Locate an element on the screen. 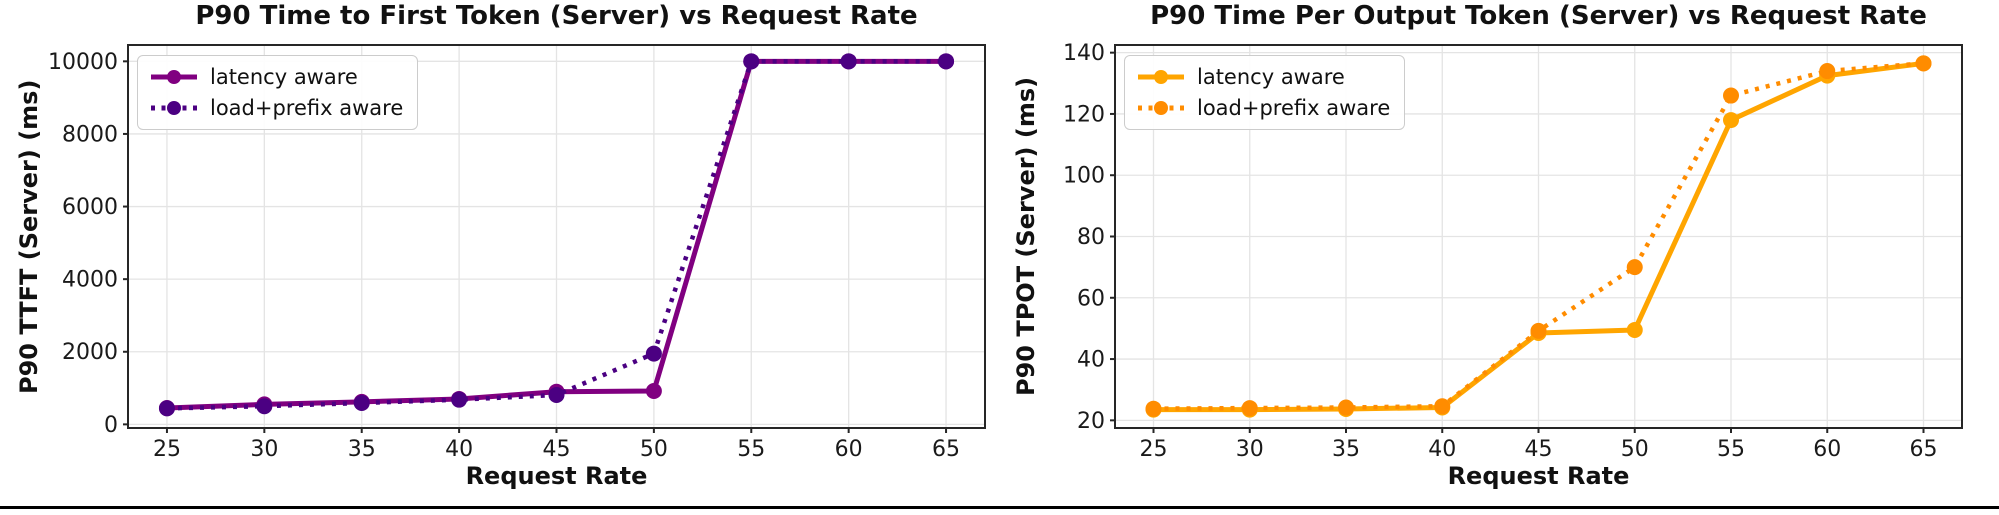  y-tick-label: 10000 is located at coordinates (83, 62).